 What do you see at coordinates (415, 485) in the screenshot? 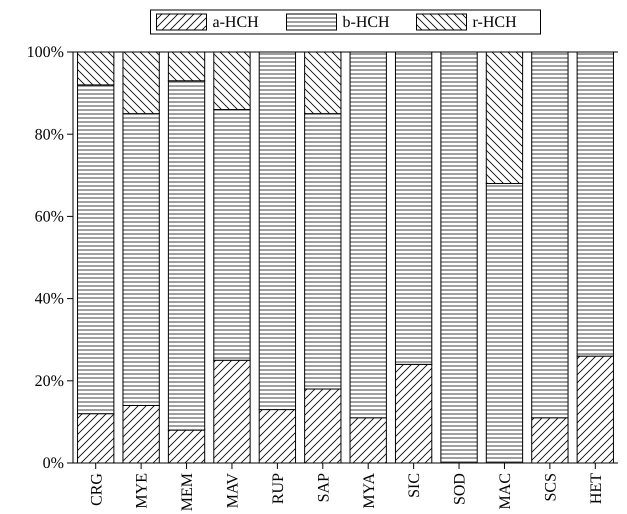
I see `x-tick-label: SIC` at bounding box center [415, 485].